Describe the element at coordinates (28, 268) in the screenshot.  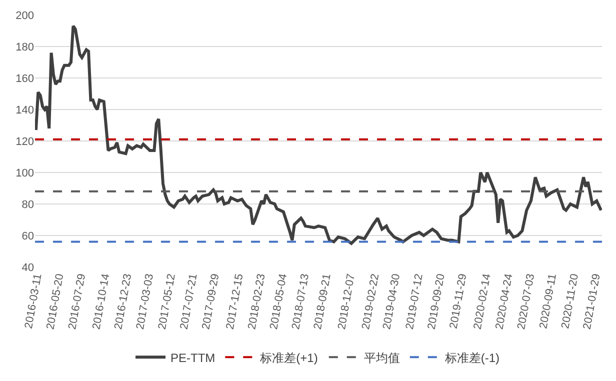
I see `y-tick-label: 40` at that location.